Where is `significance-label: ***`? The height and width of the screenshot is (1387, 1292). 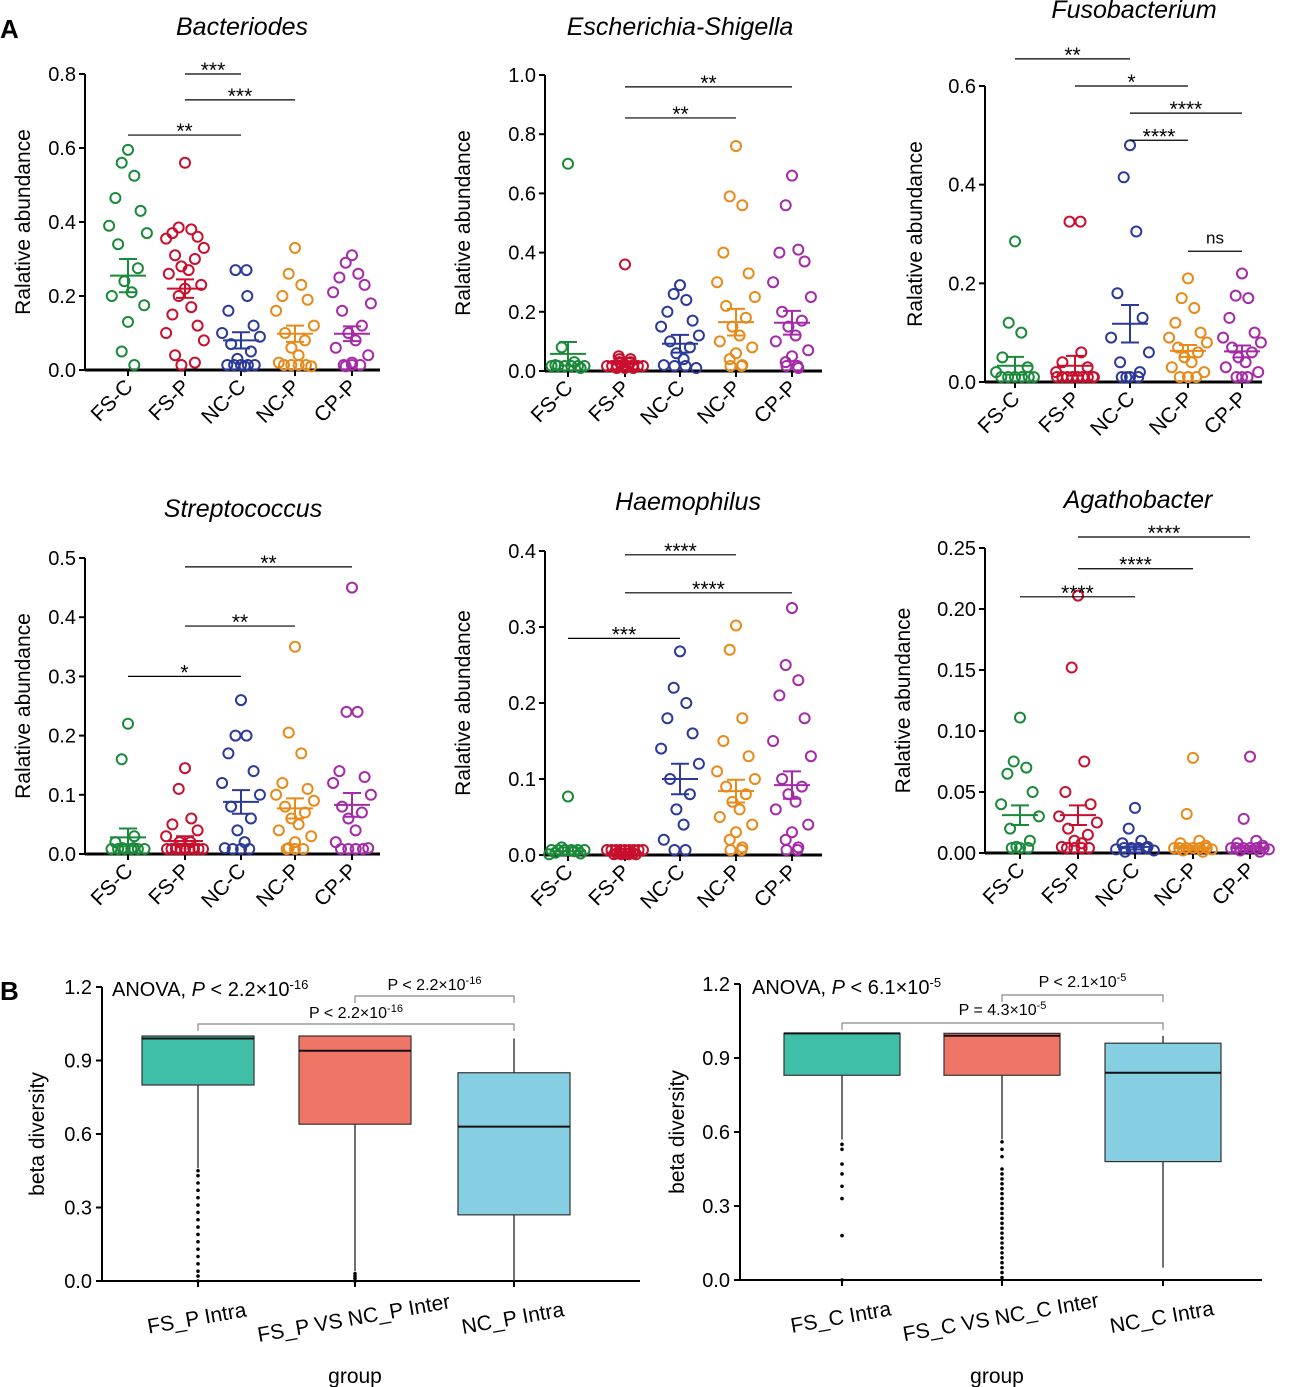
significance-label: *** is located at coordinates (624, 634).